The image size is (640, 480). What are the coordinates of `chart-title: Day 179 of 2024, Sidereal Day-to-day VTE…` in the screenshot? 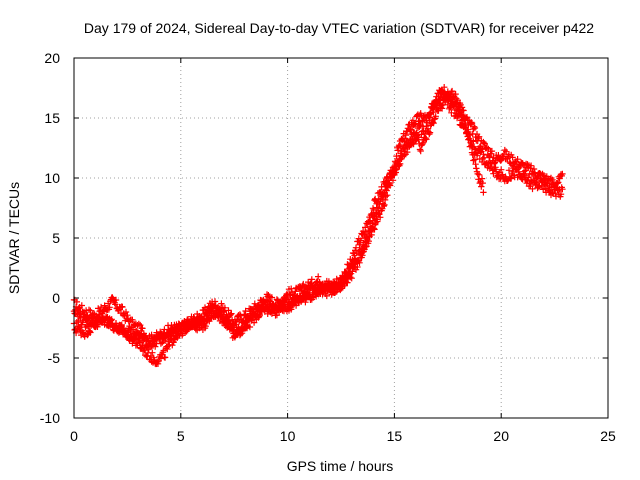 It's located at (339, 28).